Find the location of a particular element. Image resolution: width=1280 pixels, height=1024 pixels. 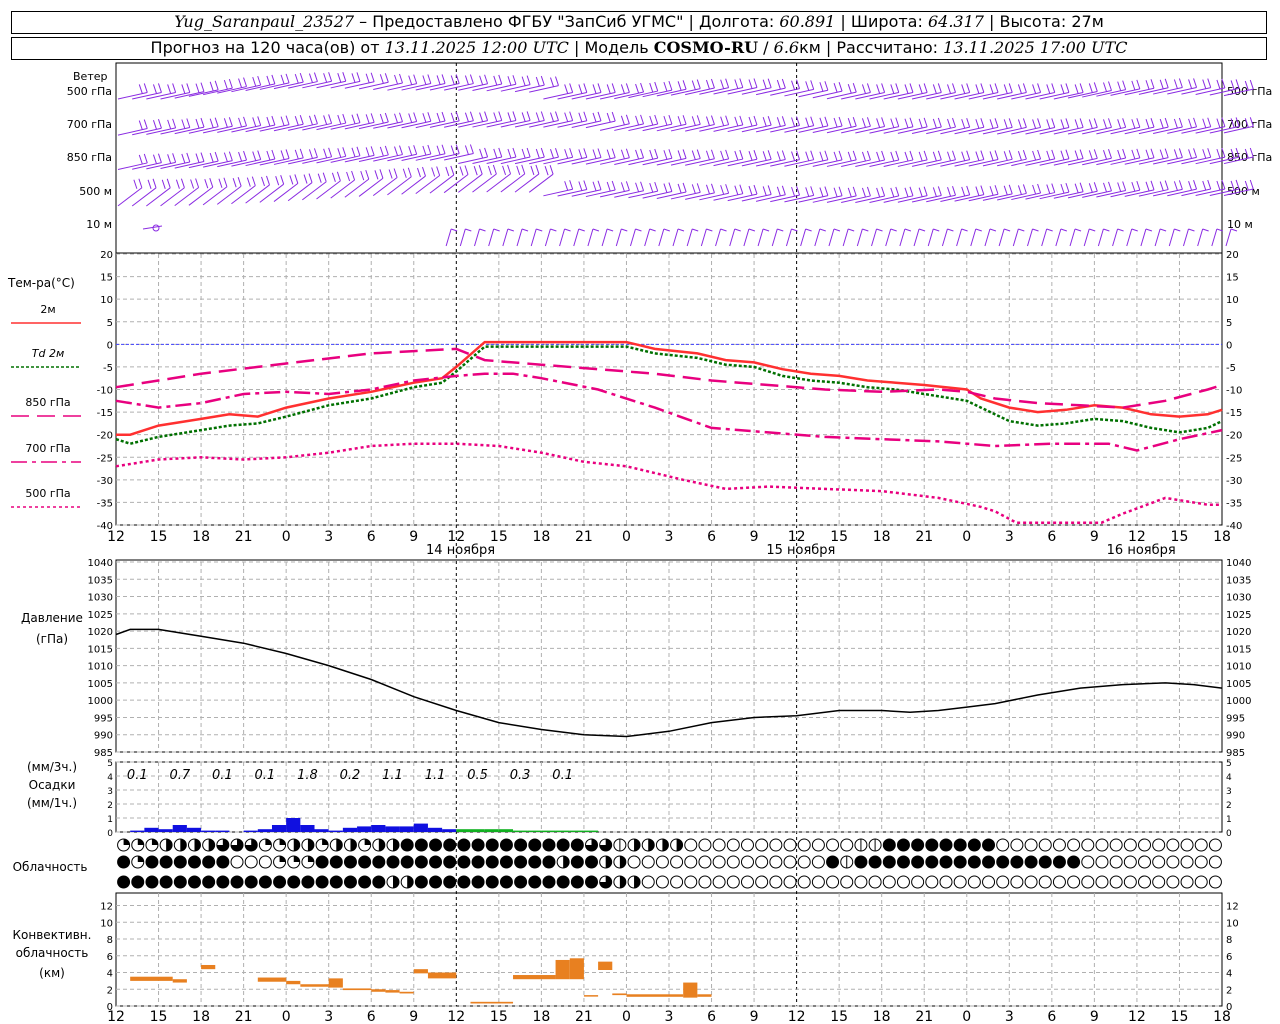

temp-x-tick-label: 9 is located at coordinates (1094, 537).